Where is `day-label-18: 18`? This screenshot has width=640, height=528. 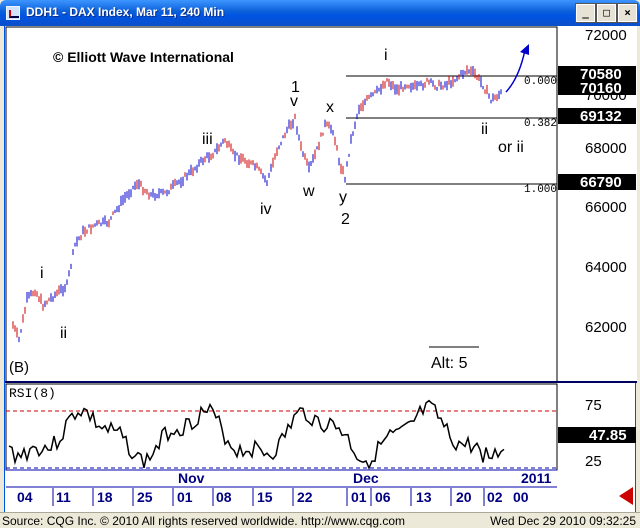
day-label-18: 18 is located at coordinates (105, 497).